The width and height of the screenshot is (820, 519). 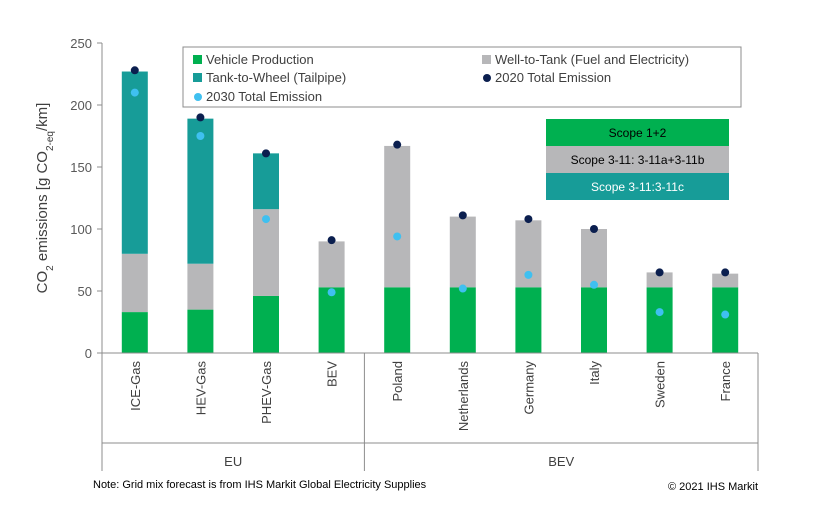 I want to click on category-label: Italy, so click(x=594, y=373).